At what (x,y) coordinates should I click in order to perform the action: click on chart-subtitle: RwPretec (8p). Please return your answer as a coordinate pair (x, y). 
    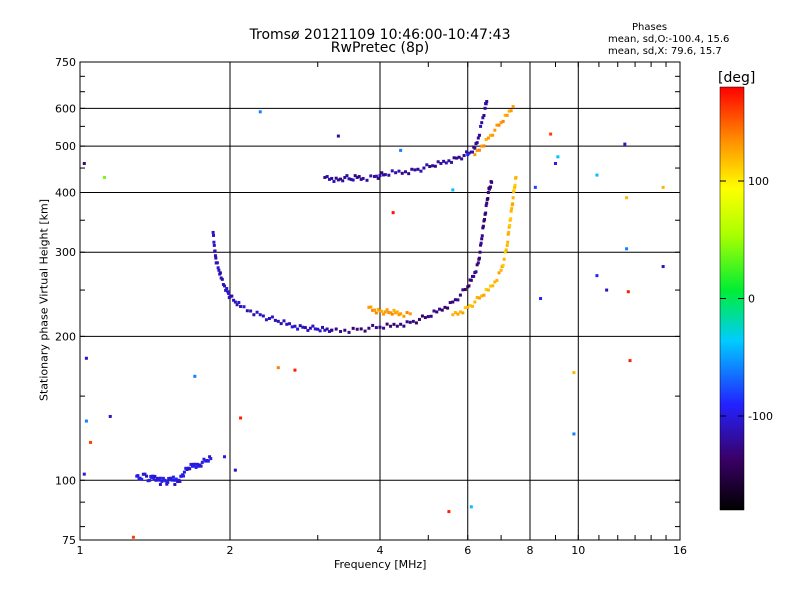
    Looking at the image, I should click on (380, 48).